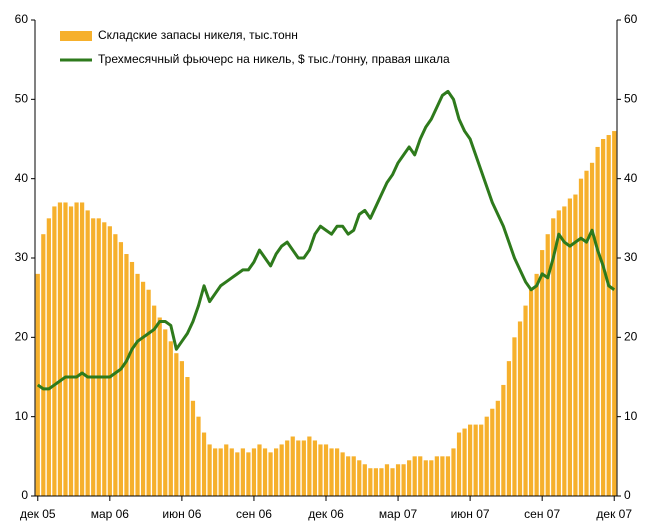 This screenshot has width=650, height=526. I want to click on x-tick-label: мар 07, so click(398, 514).